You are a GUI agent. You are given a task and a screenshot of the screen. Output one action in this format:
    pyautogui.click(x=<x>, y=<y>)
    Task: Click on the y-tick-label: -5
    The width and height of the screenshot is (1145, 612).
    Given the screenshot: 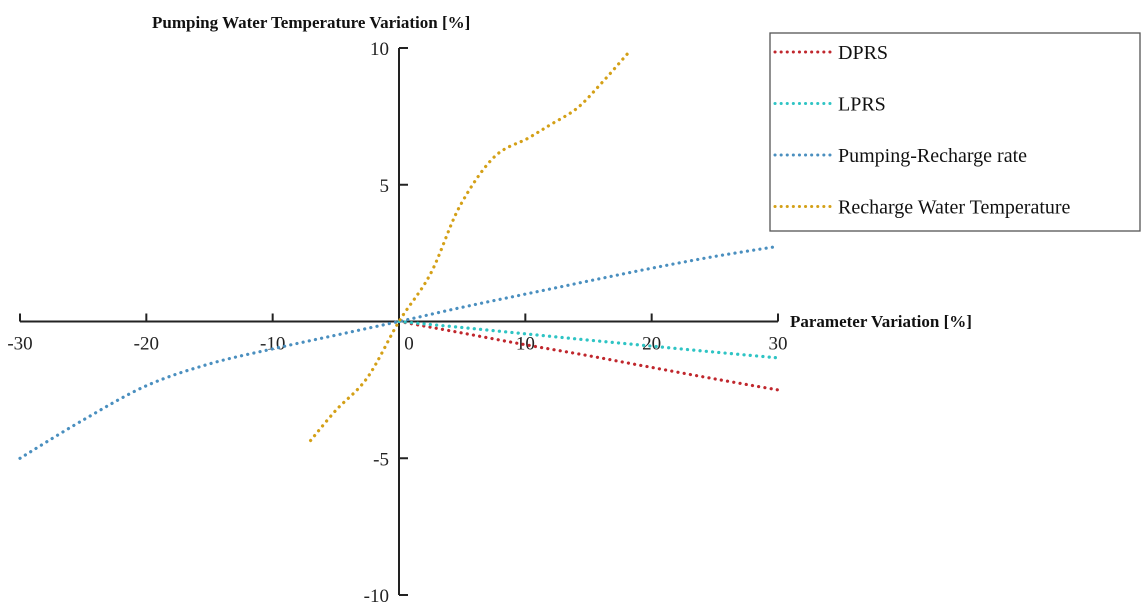 What is the action you would take?
    pyautogui.click(x=381, y=459)
    